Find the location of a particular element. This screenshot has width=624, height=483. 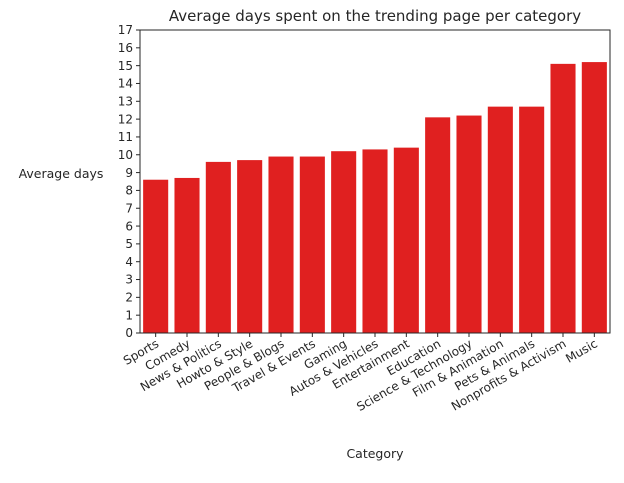

y-tick-label: 6 is located at coordinates (129, 226).